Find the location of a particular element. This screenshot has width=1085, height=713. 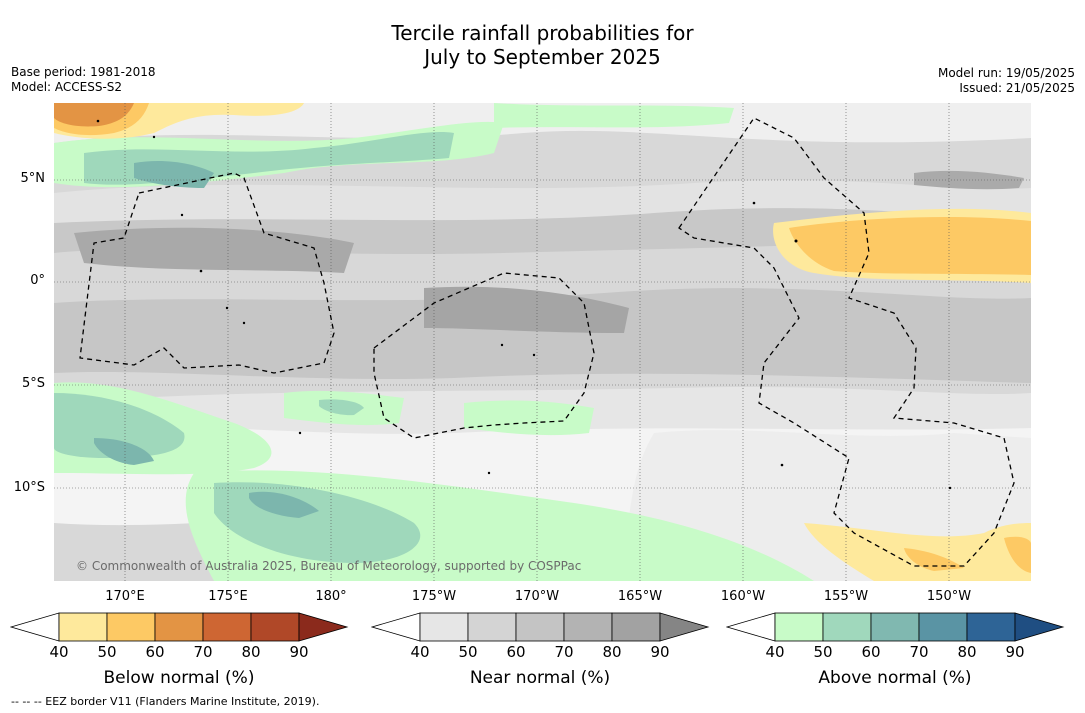

colorbar-title-near: Near normal (%) is located at coordinates (540, 678).